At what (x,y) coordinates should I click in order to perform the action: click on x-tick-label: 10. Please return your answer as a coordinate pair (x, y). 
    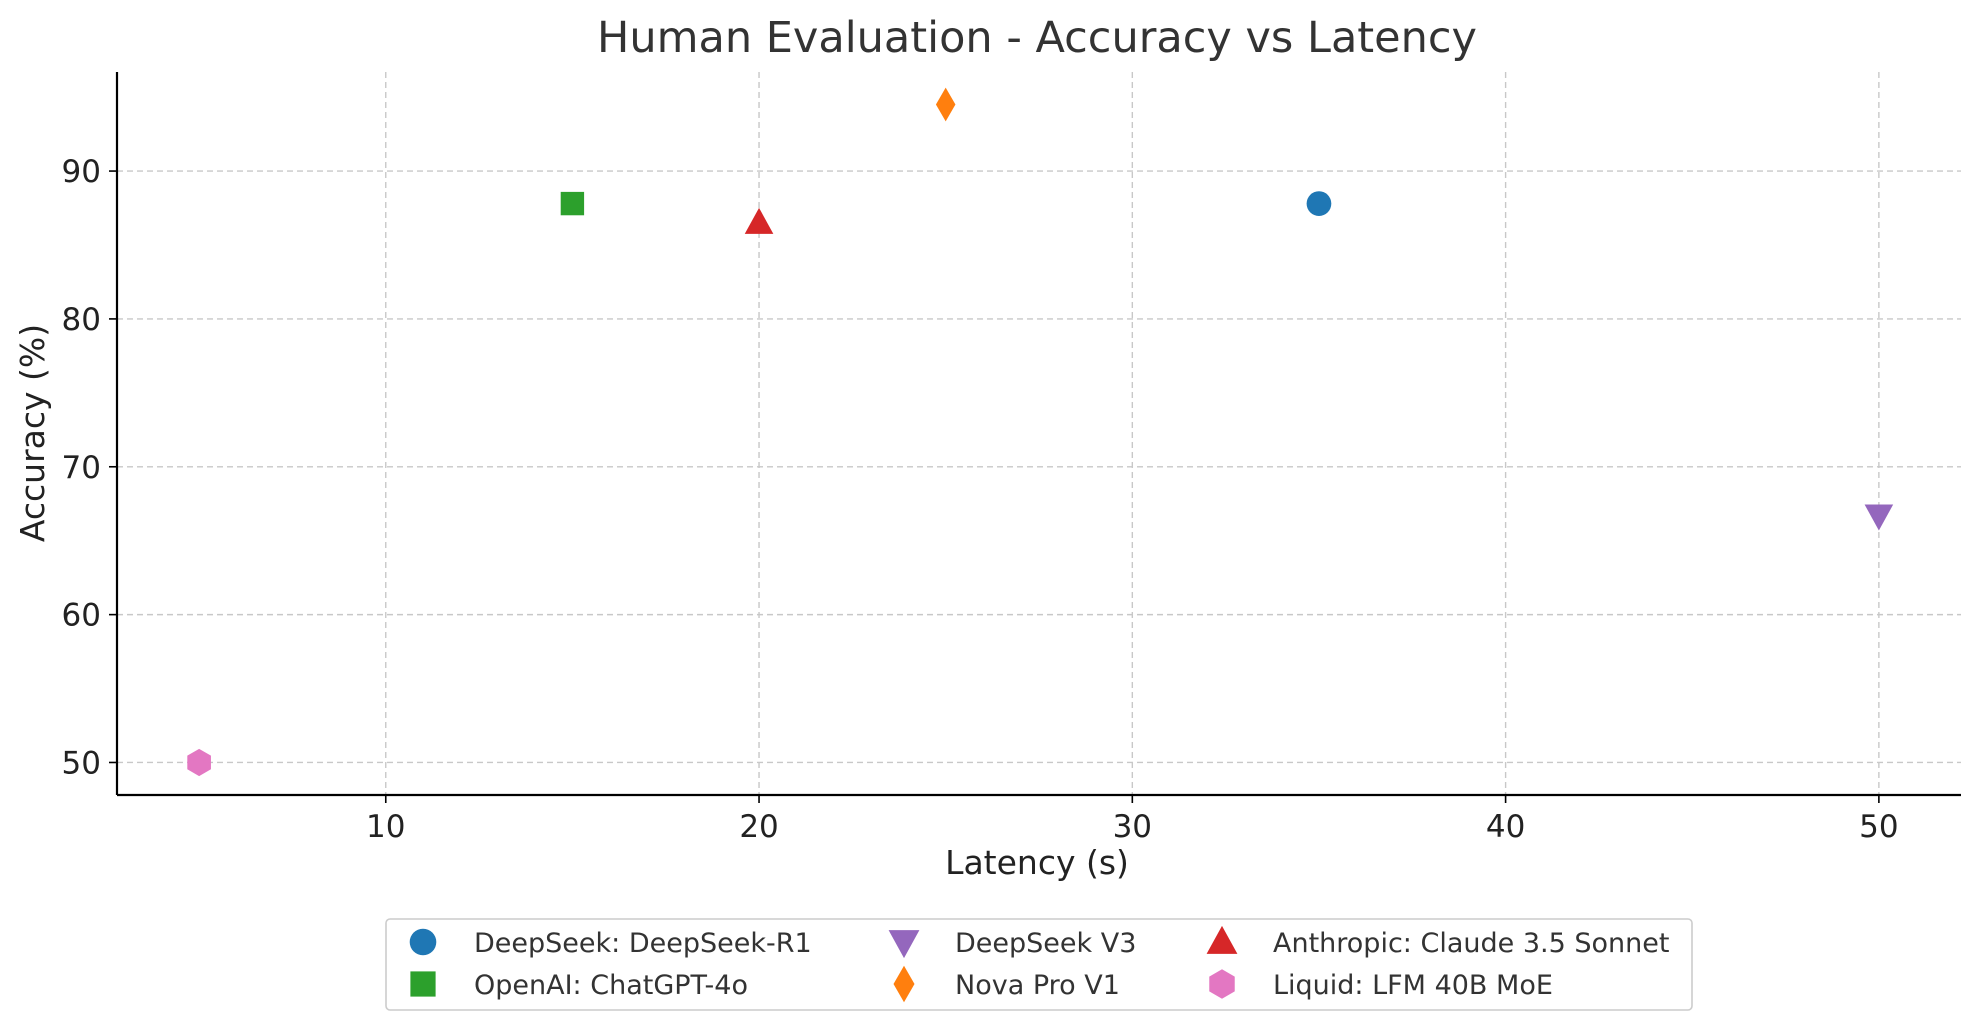
    Looking at the image, I should click on (385, 827).